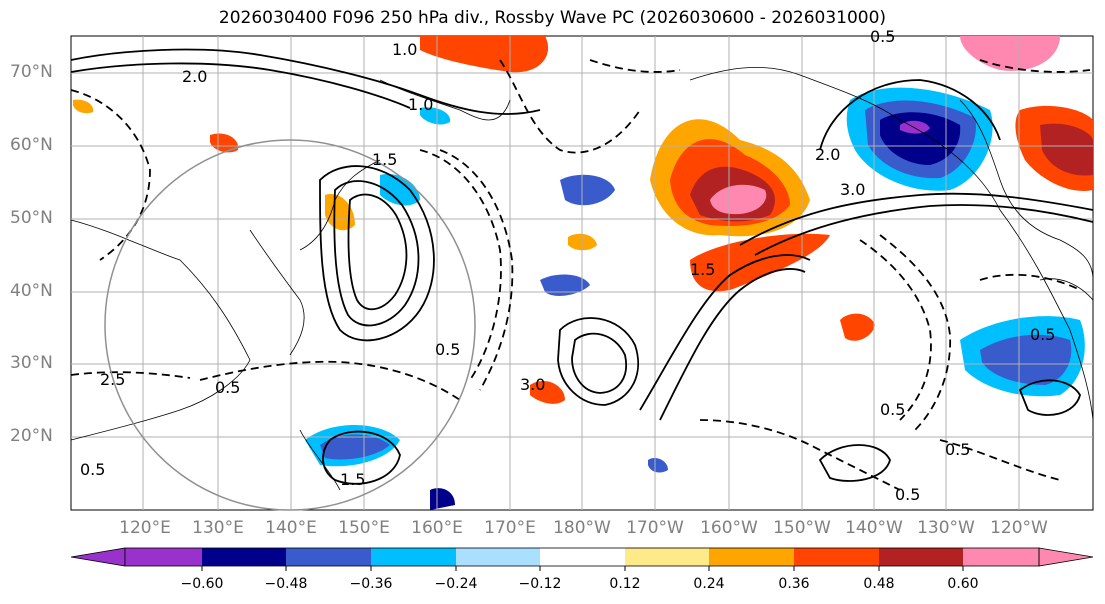  I want to click on lon-label-130e: 130°E, so click(218, 528).